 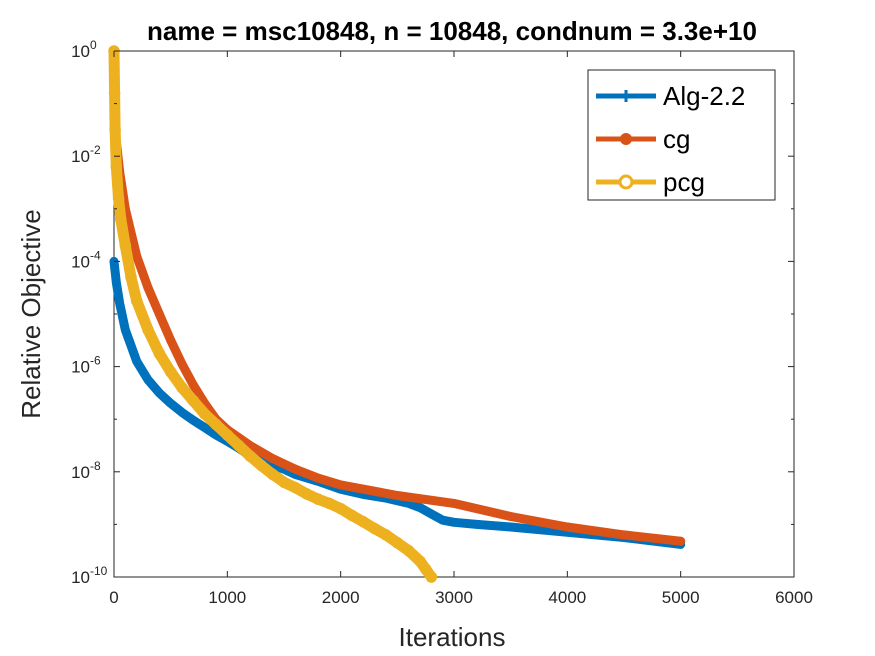 What do you see at coordinates (113, 597) in the screenshot?
I see `x-tick-label: 0` at bounding box center [113, 597].